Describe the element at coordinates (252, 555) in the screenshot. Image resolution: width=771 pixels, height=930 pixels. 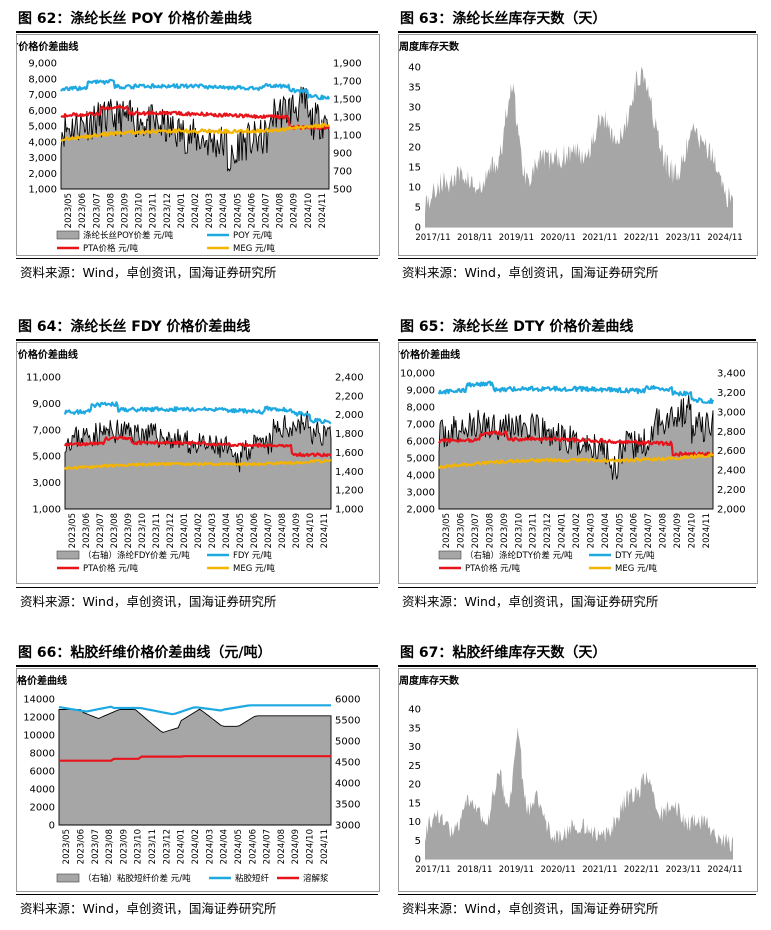
I see `legend-label: FDY 元/吨` at that location.